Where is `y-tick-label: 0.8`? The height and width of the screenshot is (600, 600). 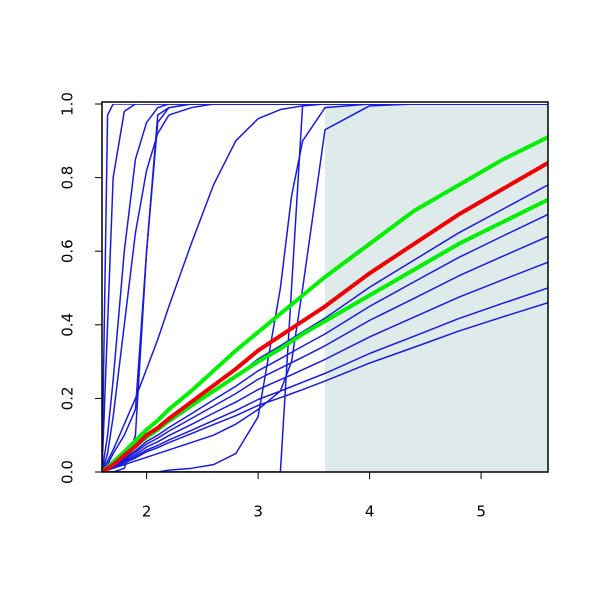
y-tick-label: 0.8 is located at coordinates (68, 178).